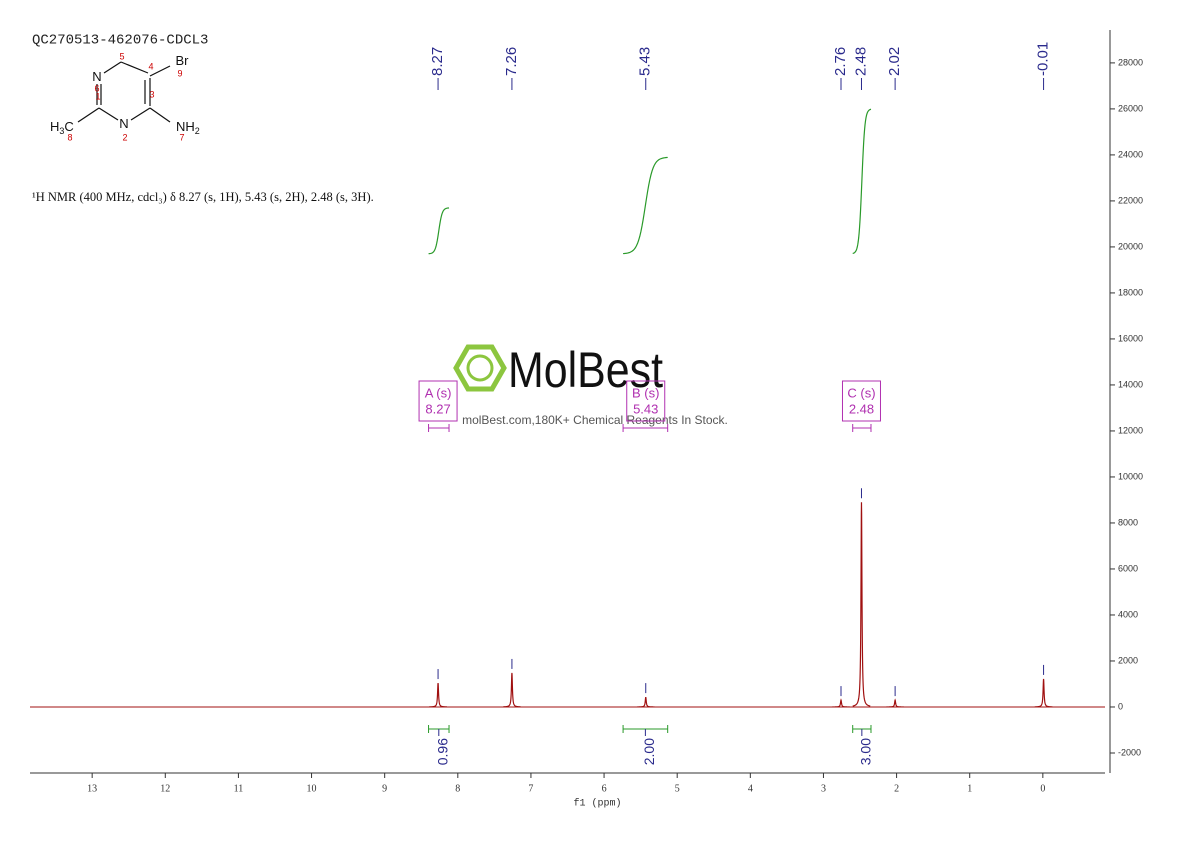  What do you see at coordinates (1042, 788) in the screenshot?
I see `x-tick-label: 0` at bounding box center [1042, 788].